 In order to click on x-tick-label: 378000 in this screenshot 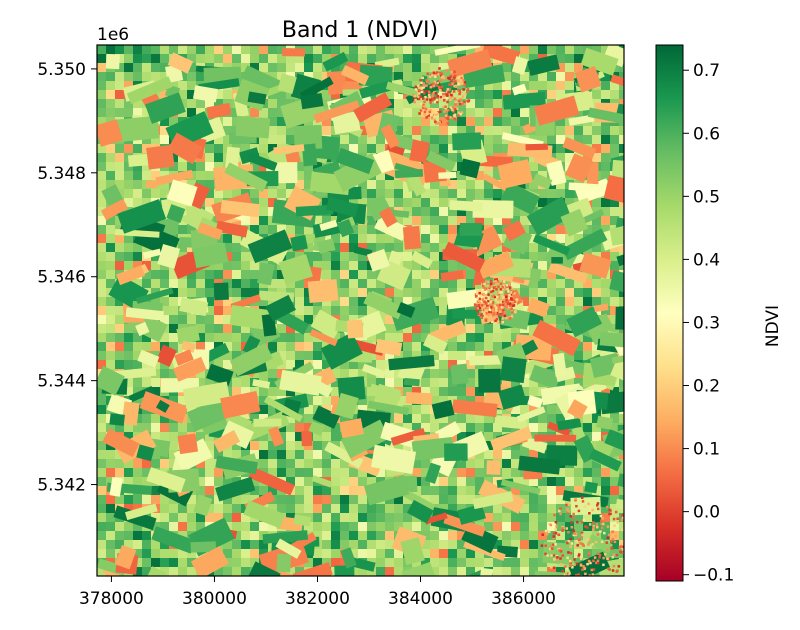, I will do `click(111, 599)`.